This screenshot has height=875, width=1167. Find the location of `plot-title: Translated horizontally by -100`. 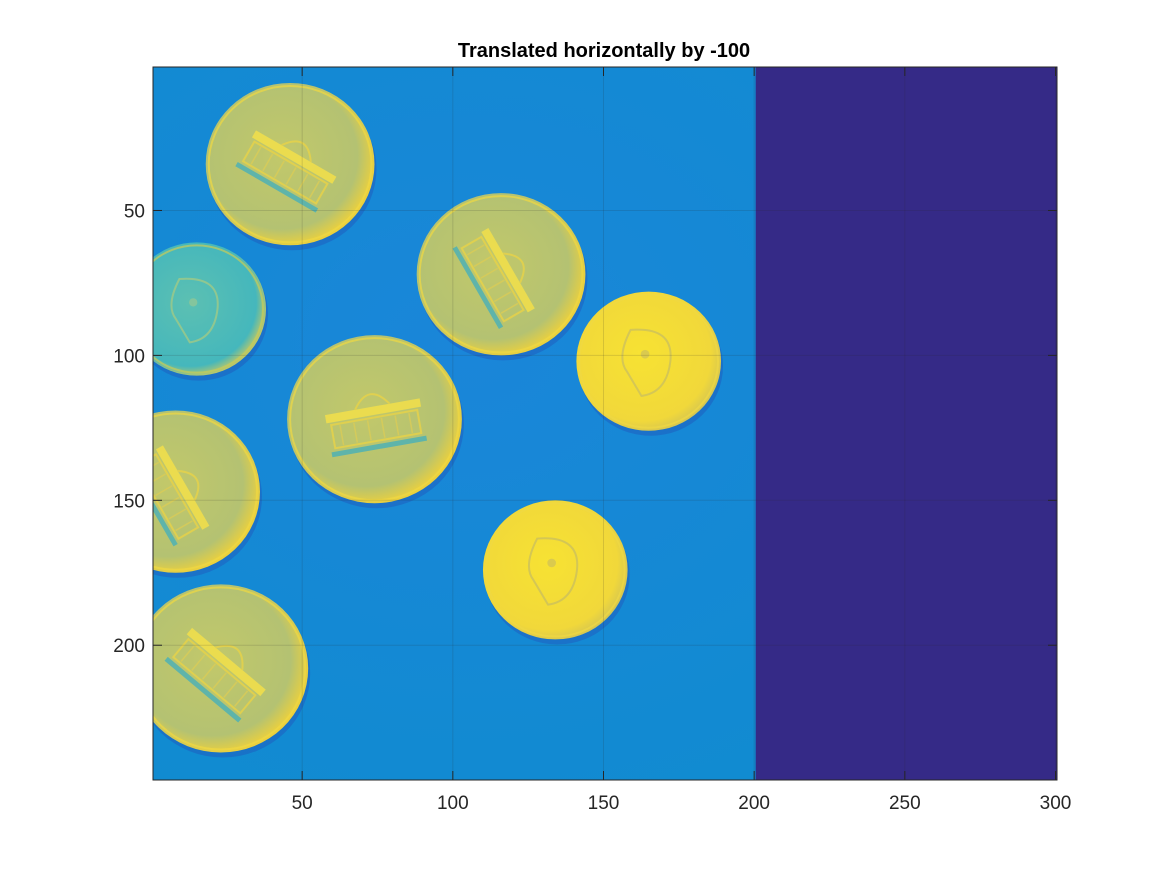

plot-title: Translated horizontally by -100 is located at coordinates (604, 51).